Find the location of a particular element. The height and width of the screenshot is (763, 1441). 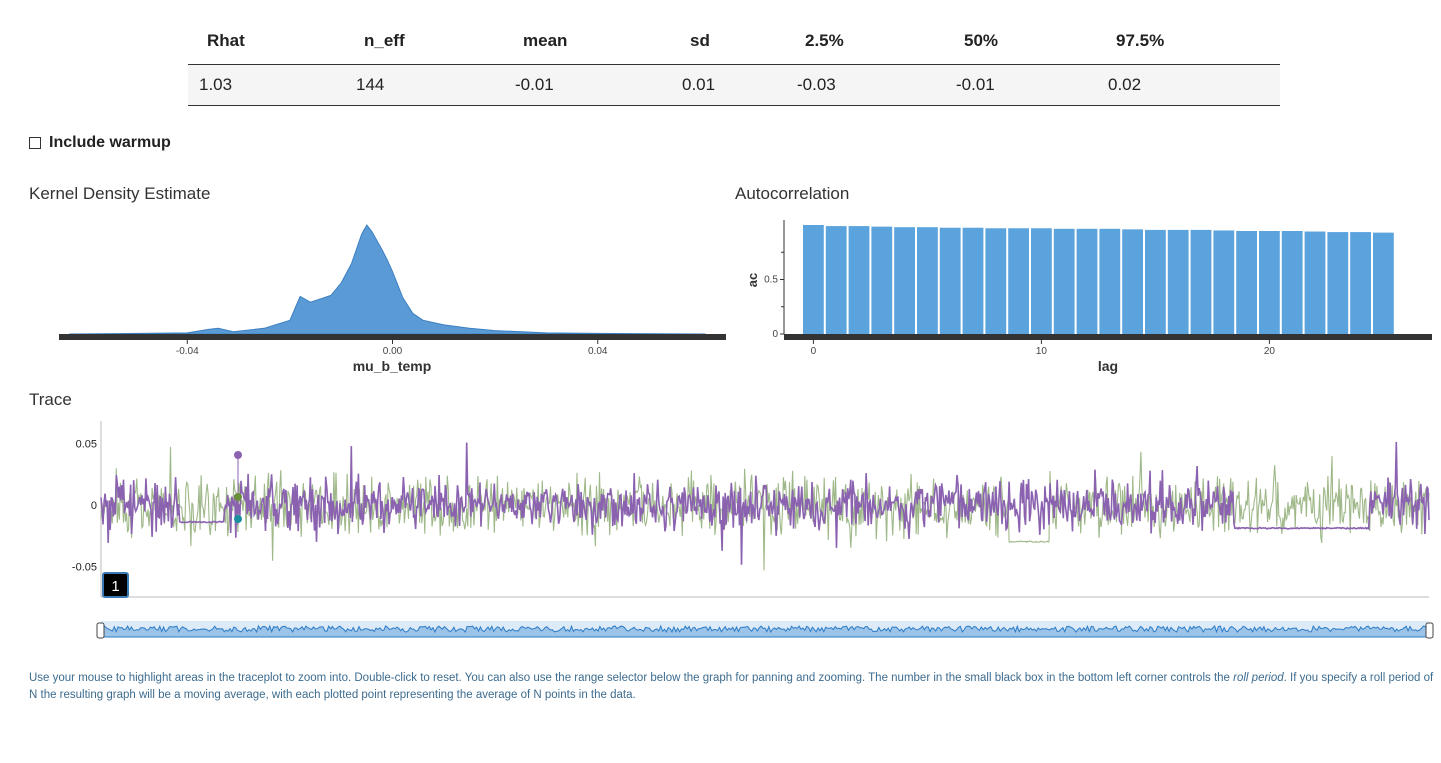

include-warmup-label: Include warmup is located at coordinates (110, 142).